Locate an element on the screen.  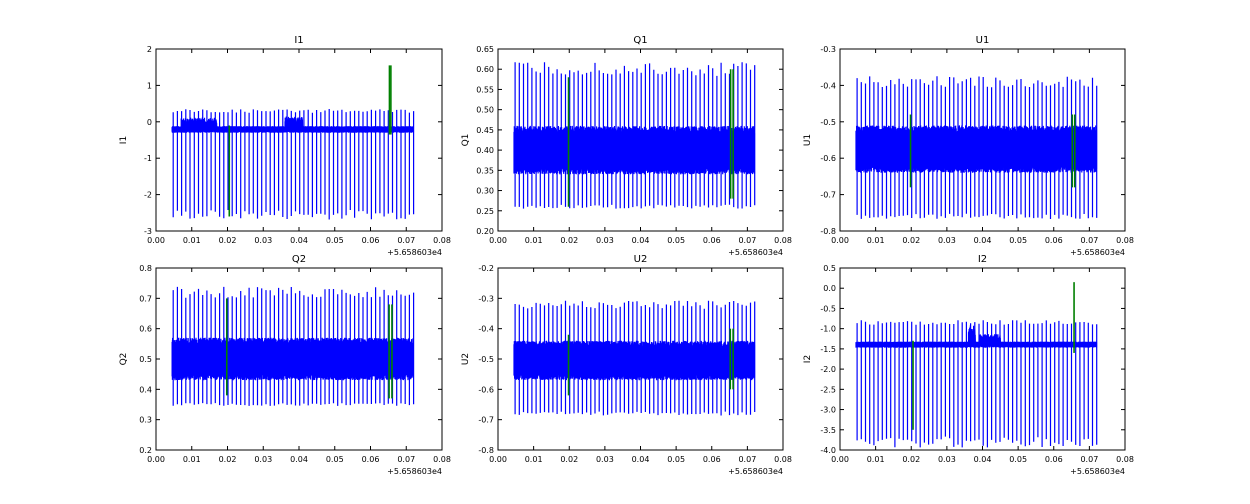
y-axis-label: I1 is located at coordinates (124, 140).